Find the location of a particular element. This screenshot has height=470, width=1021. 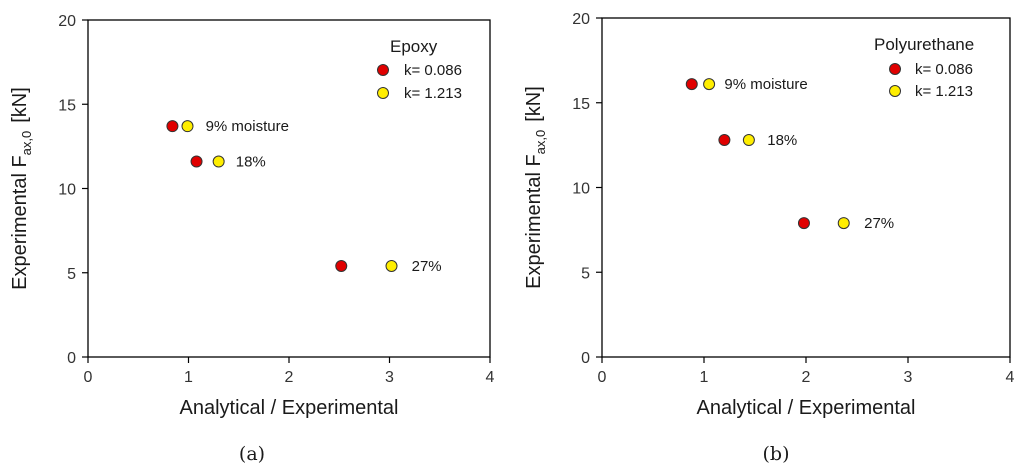

x-axis-label-a: Analytical / Experimental is located at coordinates (289, 408).